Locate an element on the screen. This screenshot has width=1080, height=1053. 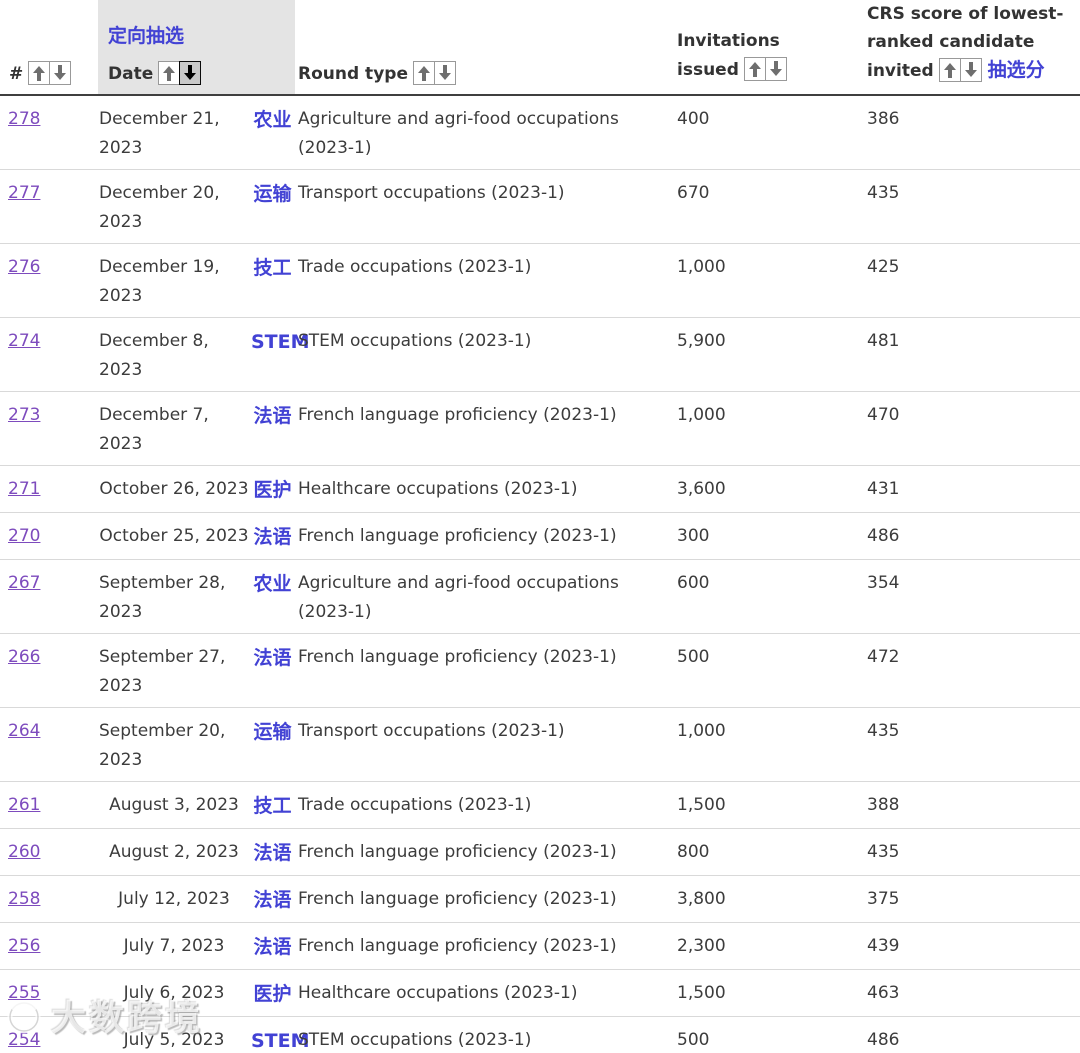
round-type-text: Trade occupations (2023-1) is located at coordinates (415, 805).